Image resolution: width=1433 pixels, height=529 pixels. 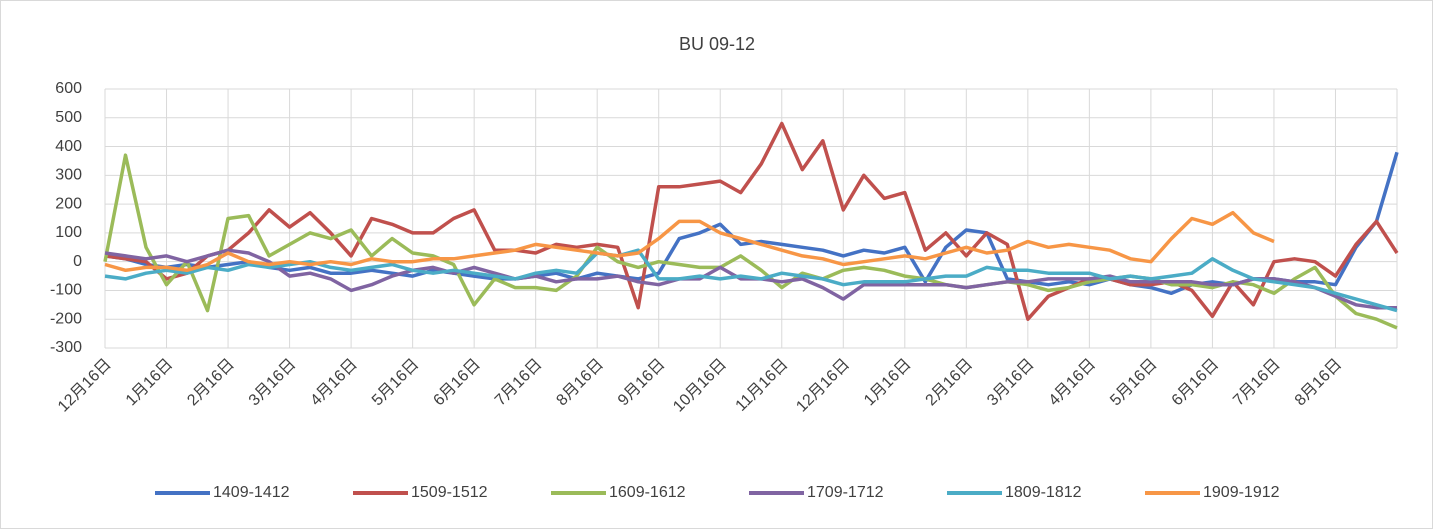 What do you see at coordinates (251, 492) in the screenshot?
I see `legend-label: 1409-1412` at bounding box center [251, 492].